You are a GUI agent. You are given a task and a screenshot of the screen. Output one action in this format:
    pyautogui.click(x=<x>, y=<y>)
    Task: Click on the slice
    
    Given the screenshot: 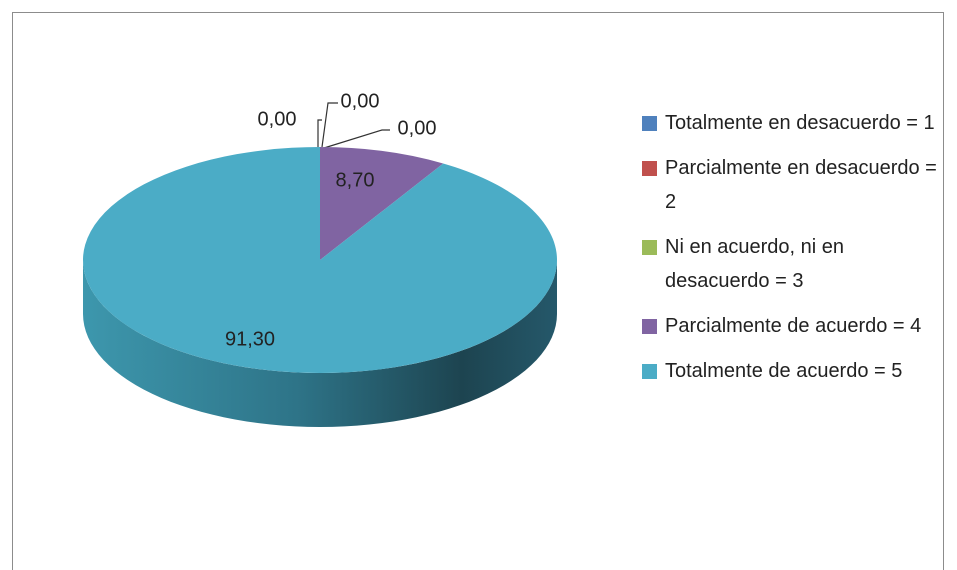 What is the action you would take?
    pyautogui.click(x=382, y=203)
    